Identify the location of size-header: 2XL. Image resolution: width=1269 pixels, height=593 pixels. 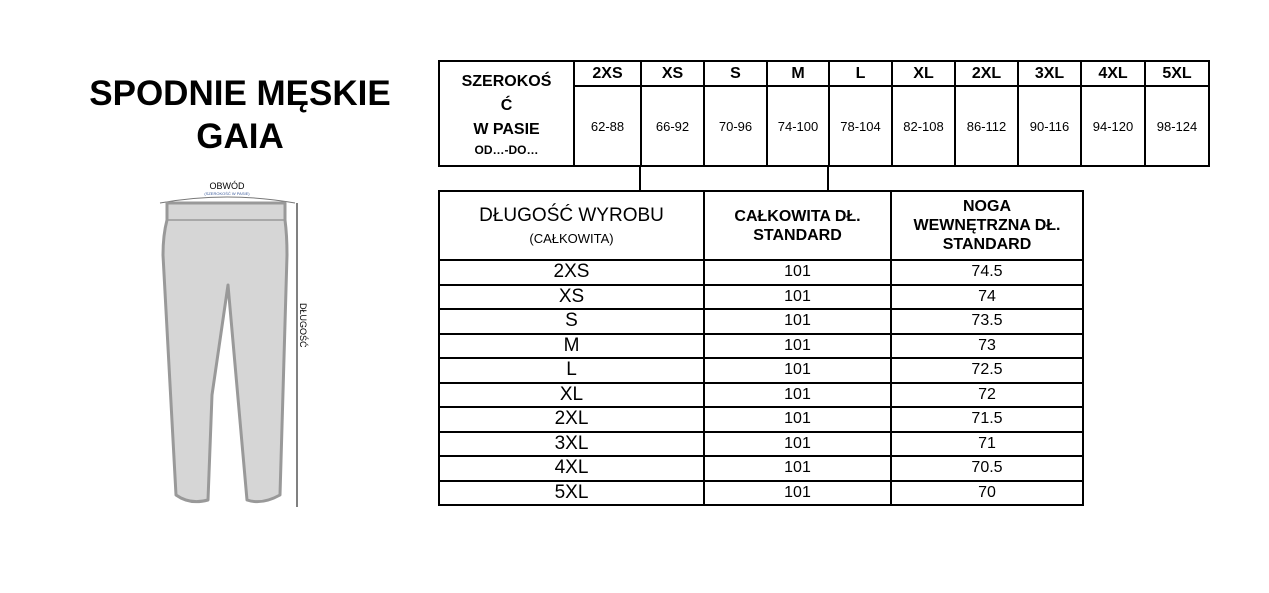
(986, 73).